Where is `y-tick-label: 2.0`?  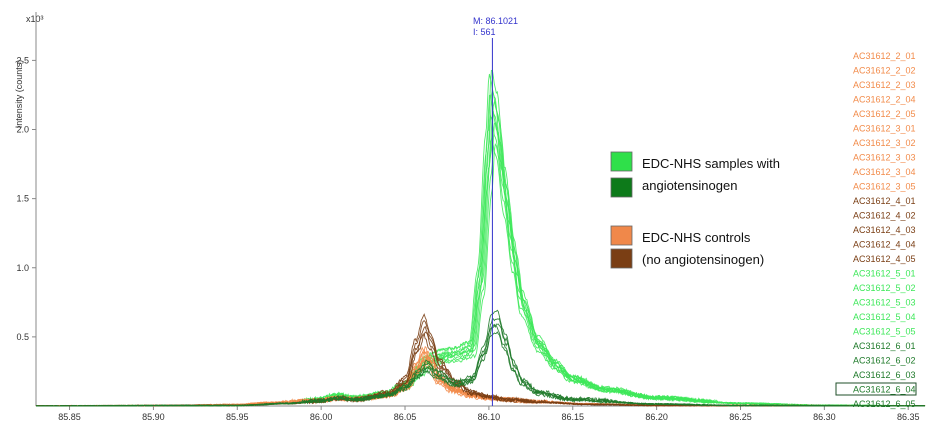 y-tick-label: 2.0 is located at coordinates (22, 130).